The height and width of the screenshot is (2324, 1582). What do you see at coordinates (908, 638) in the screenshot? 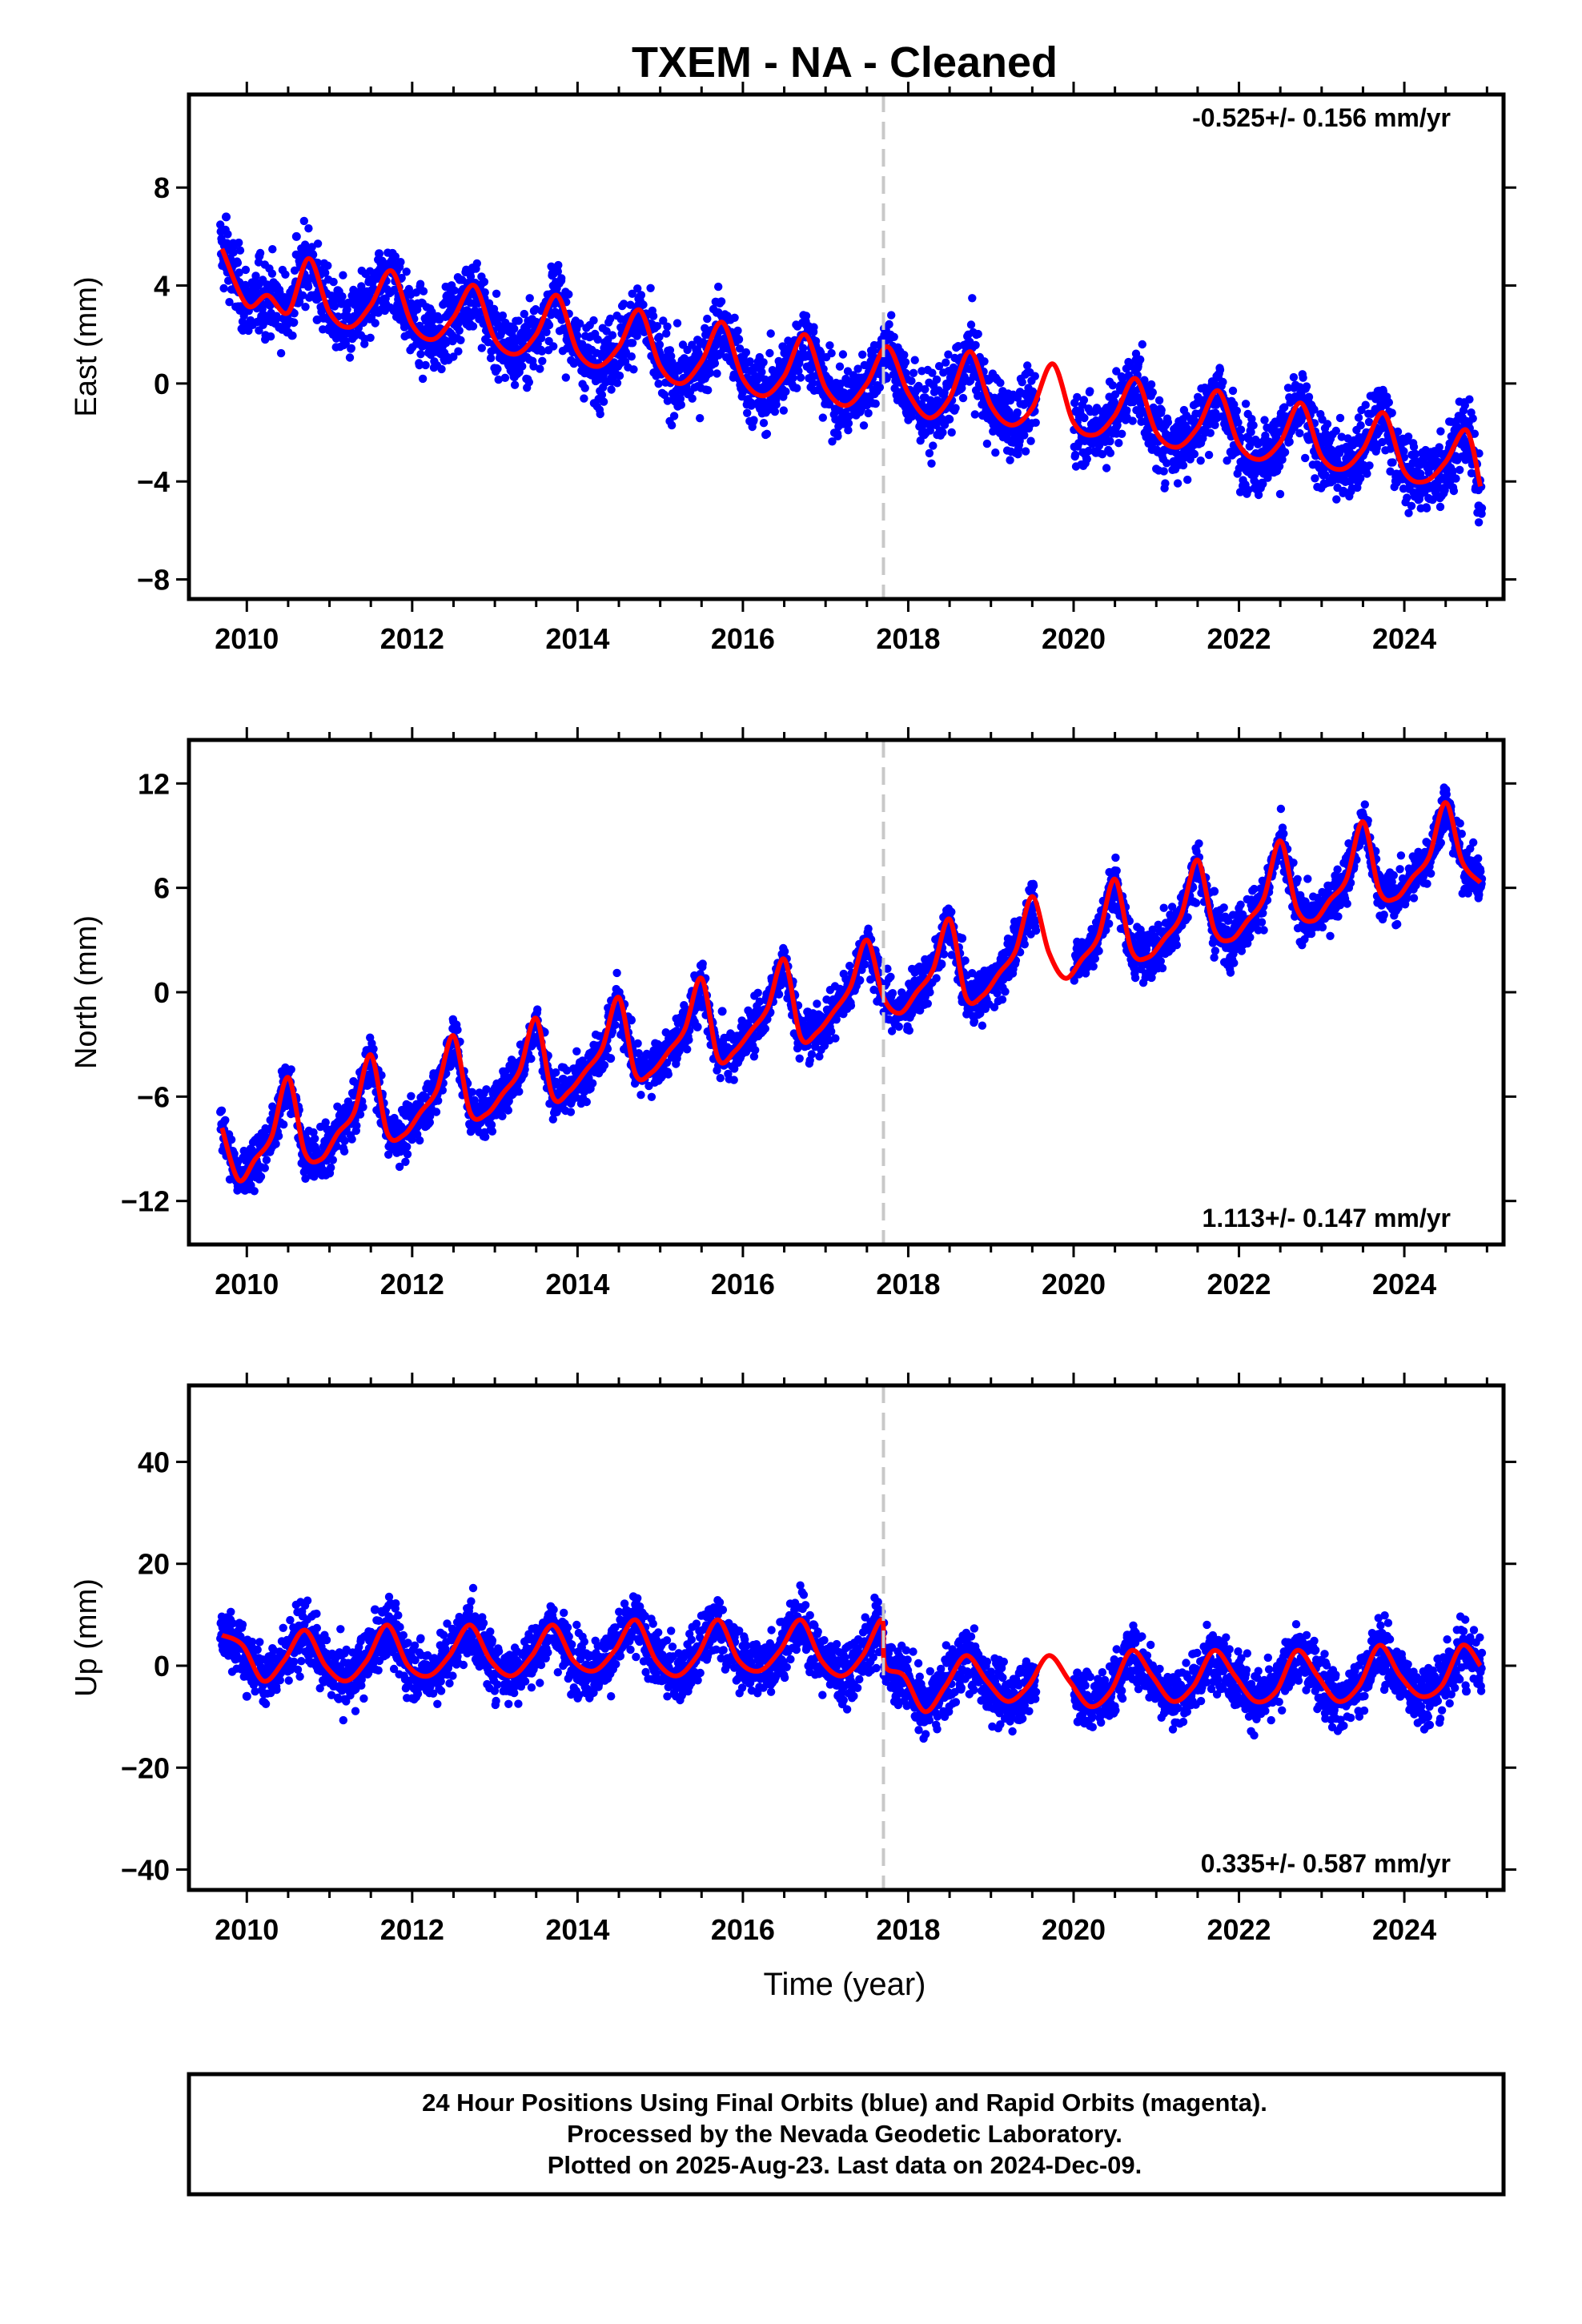
I see `x-tick-label: 2018` at bounding box center [908, 638].